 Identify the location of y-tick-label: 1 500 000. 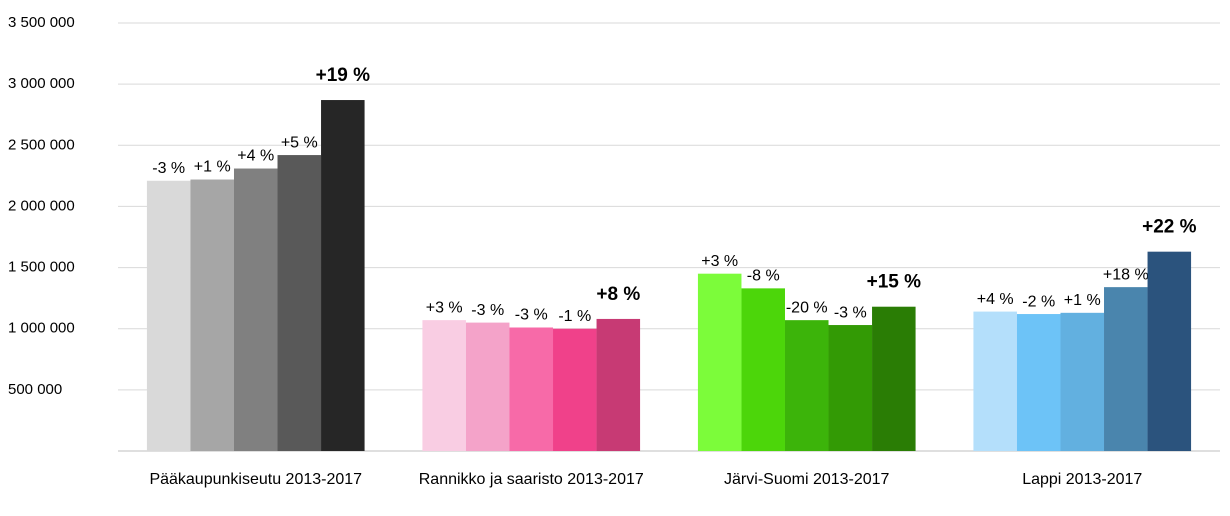
(41, 267).